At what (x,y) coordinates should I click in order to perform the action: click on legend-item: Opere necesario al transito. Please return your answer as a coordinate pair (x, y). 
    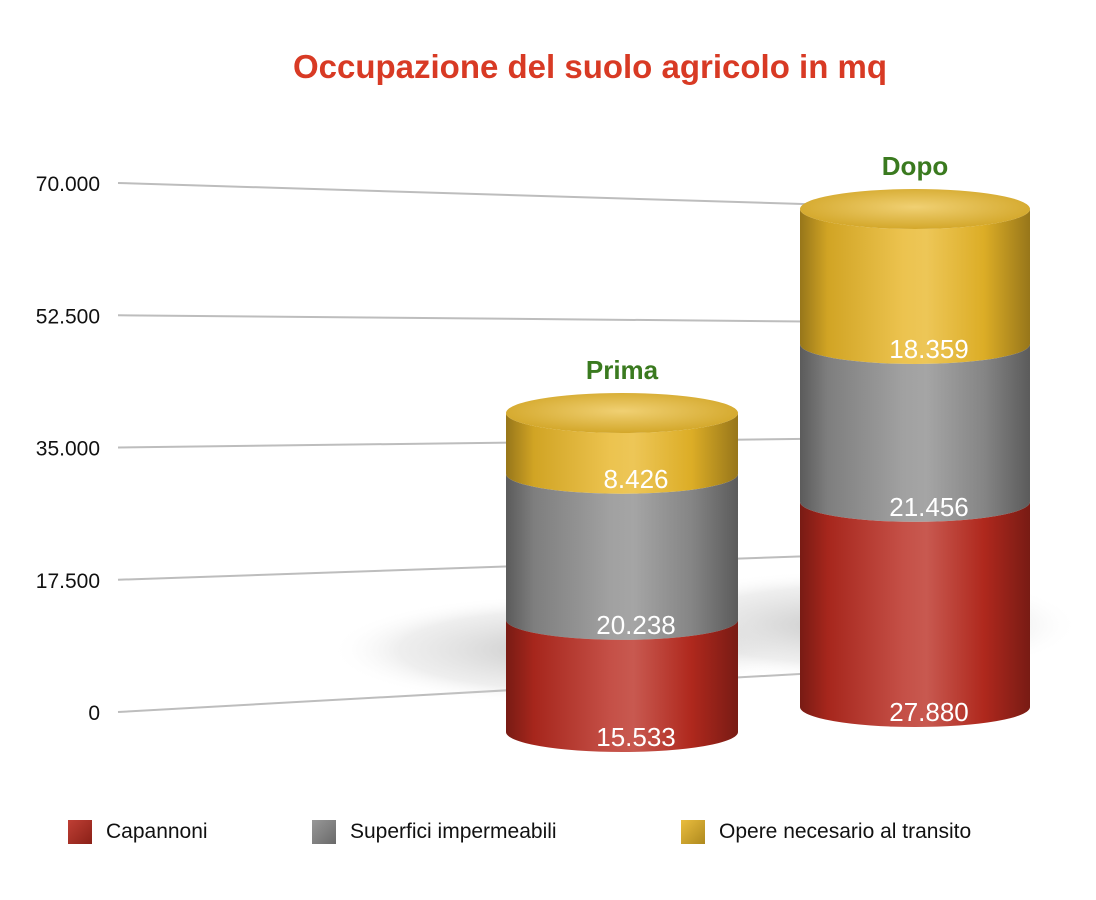
    Looking at the image, I should click on (826, 832).